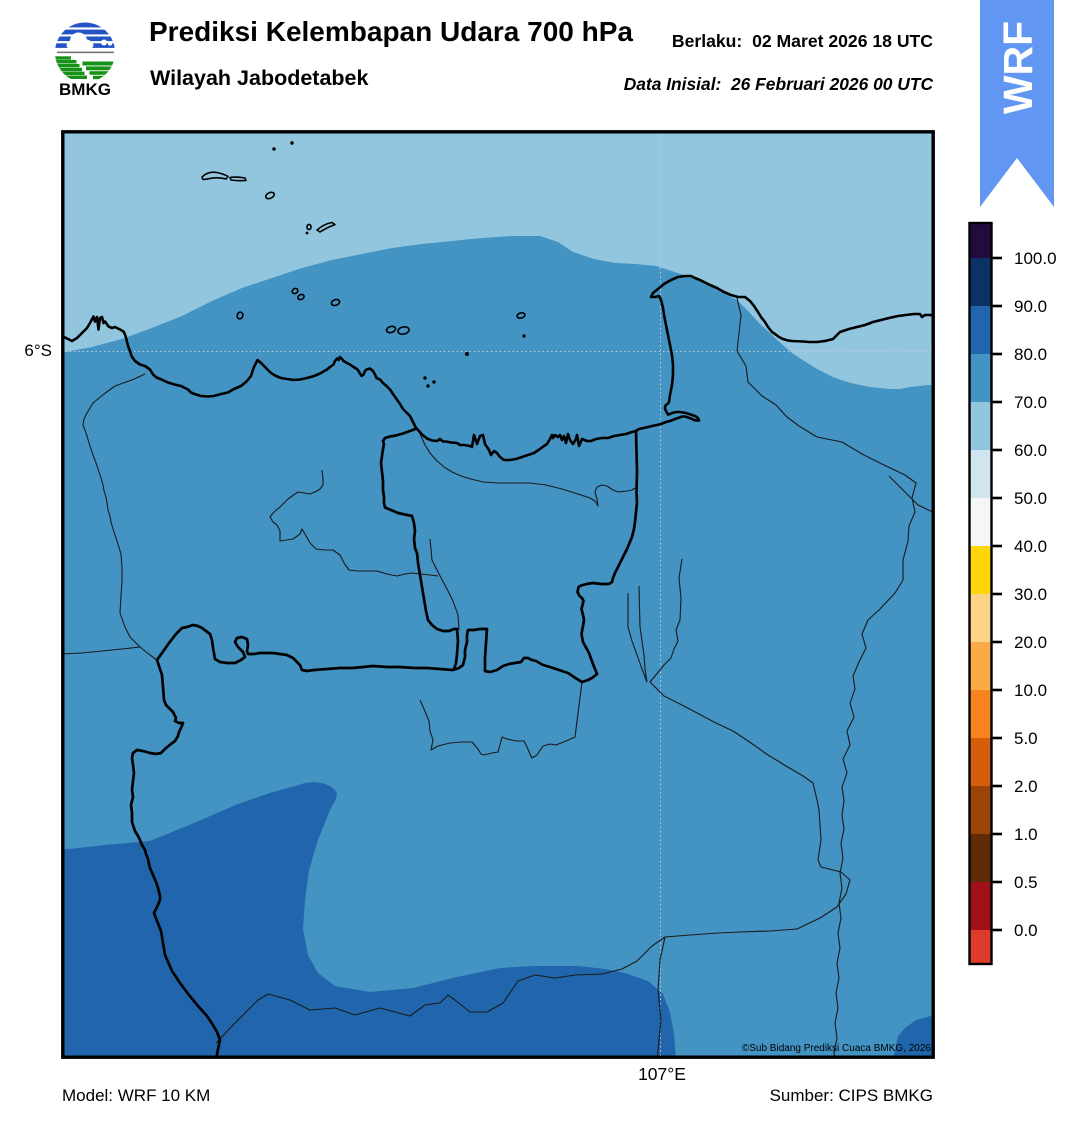  Describe the element at coordinates (1026, 786) in the screenshot. I see `svg-text: 2.0` at that location.